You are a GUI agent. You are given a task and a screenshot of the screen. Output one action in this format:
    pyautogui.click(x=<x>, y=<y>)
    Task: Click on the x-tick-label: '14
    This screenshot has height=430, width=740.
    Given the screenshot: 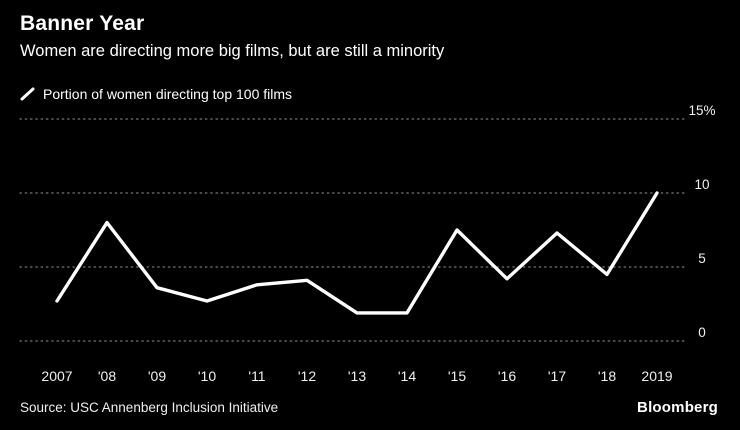 What is the action you would take?
    pyautogui.click(x=407, y=376)
    